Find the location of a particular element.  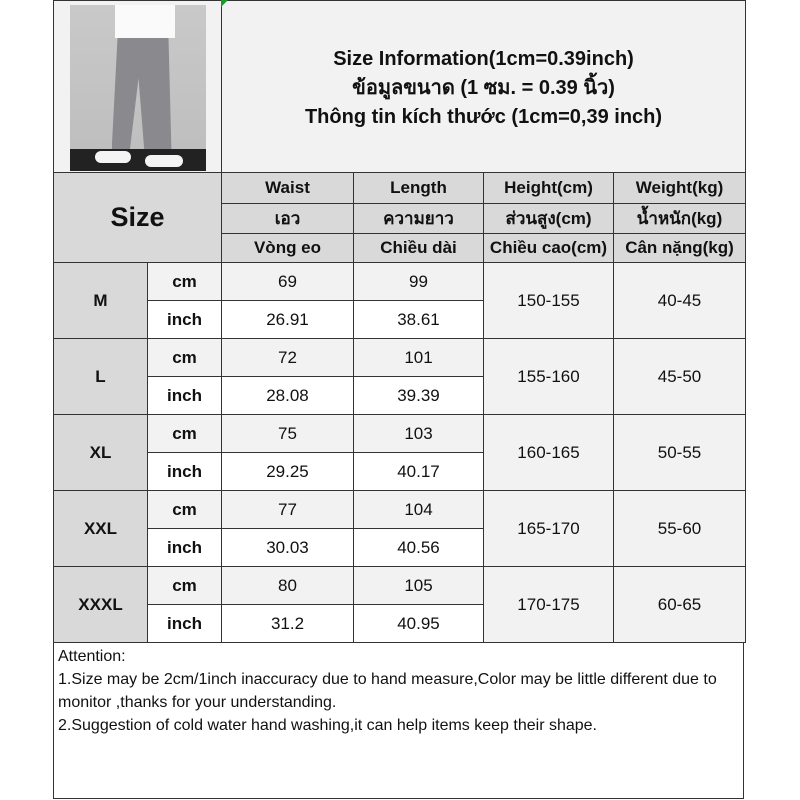

length-inch: 40.56 is located at coordinates (418, 547).